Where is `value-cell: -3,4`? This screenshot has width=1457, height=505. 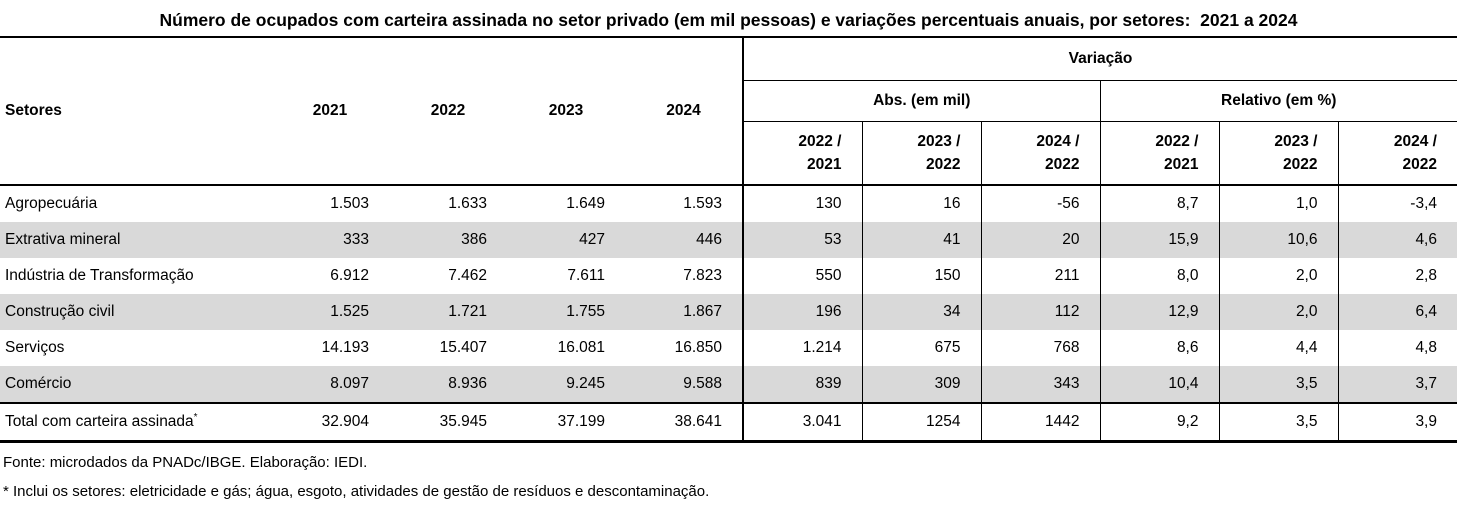
value-cell: -3,4 is located at coordinates (1397, 203).